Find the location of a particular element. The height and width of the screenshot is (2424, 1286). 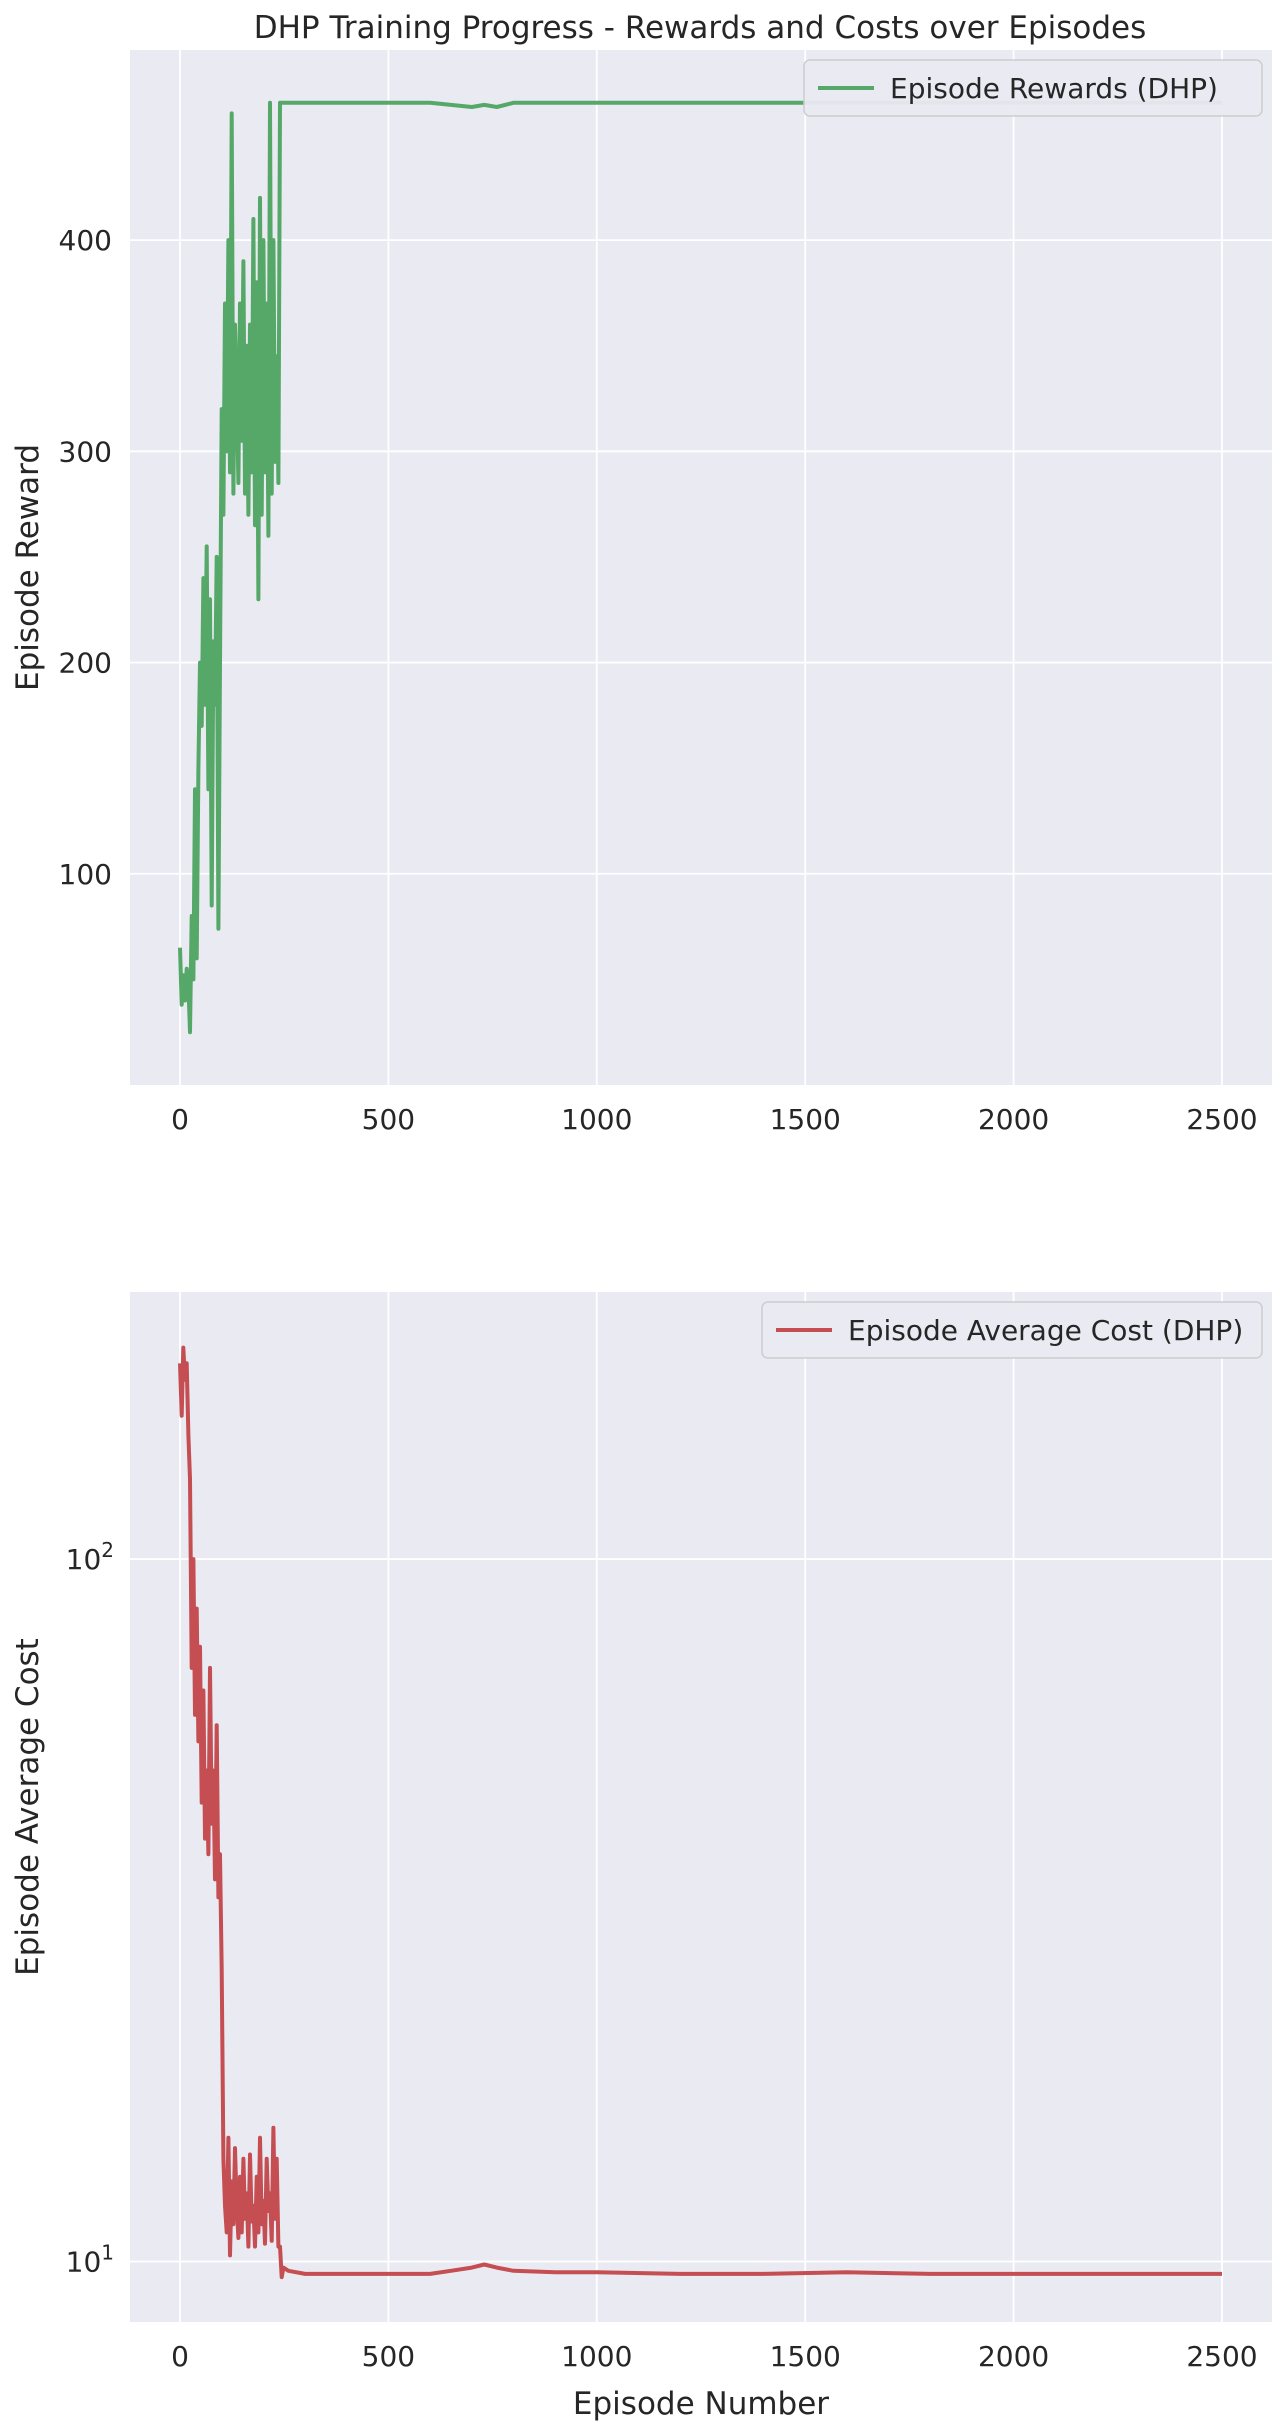

cost-legend-label: Episode Average Cost (DHP) is located at coordinates (1045, 1330).